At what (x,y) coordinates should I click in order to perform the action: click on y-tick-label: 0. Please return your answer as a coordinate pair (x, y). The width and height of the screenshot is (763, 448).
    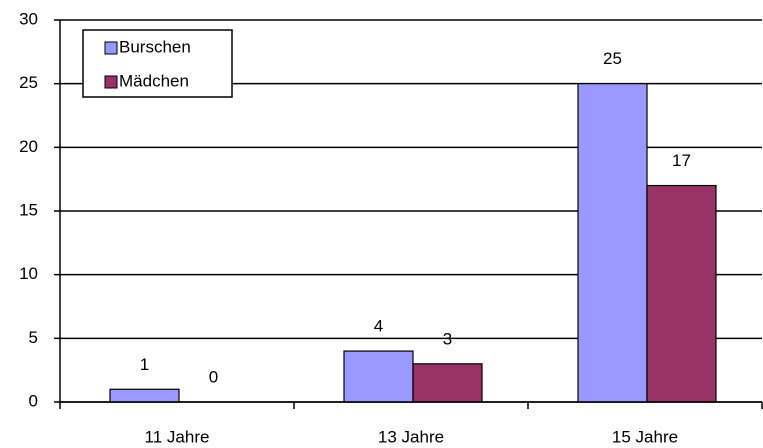
    Looking at the image, I should click on (33, 400).